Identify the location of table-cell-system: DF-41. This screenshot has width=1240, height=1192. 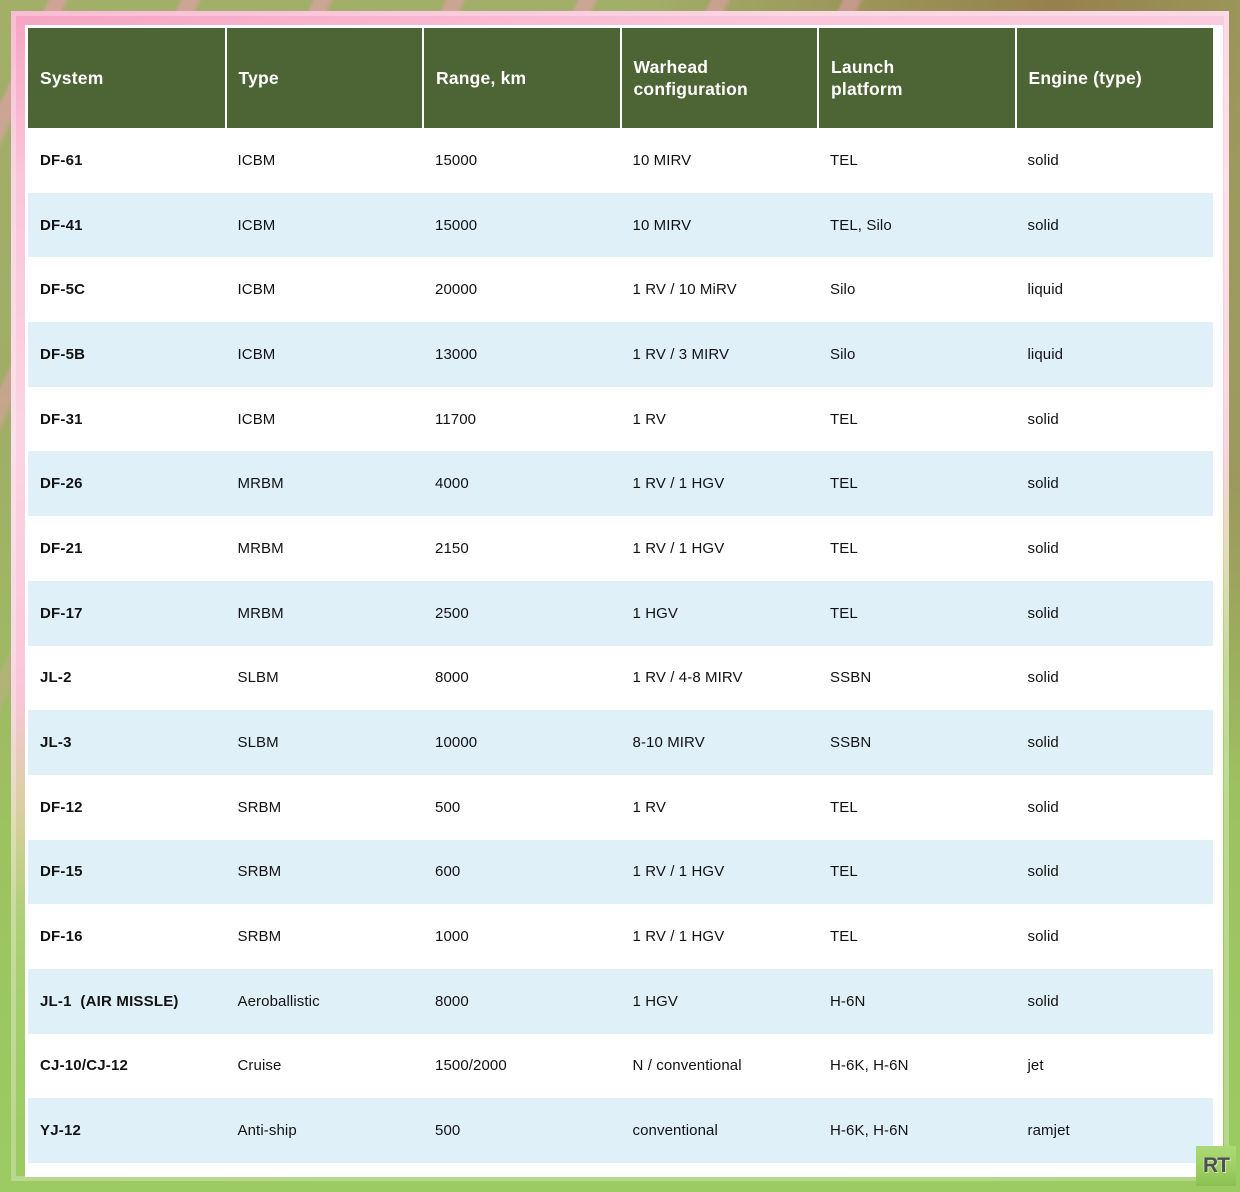
(61, 225).